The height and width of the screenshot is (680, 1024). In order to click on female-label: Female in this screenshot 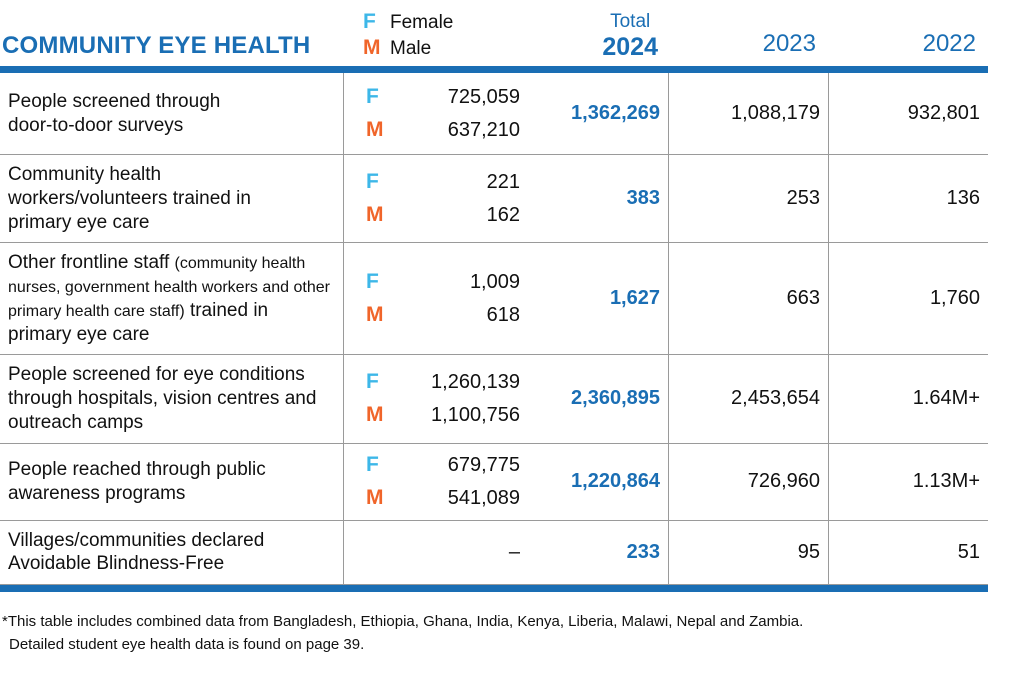, I will do `click(422, 22)`.